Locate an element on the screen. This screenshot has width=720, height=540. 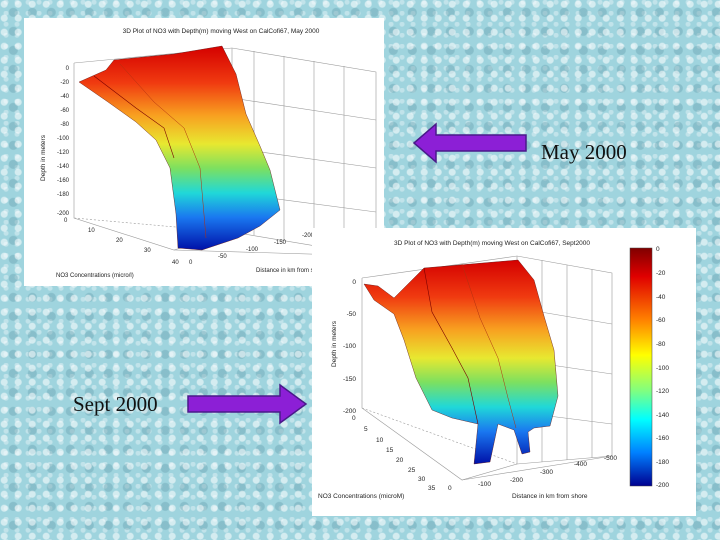
sept-x-axis-ticks: 0 5 10 15 20 25 30 35 is located at coordinates (394, 453).